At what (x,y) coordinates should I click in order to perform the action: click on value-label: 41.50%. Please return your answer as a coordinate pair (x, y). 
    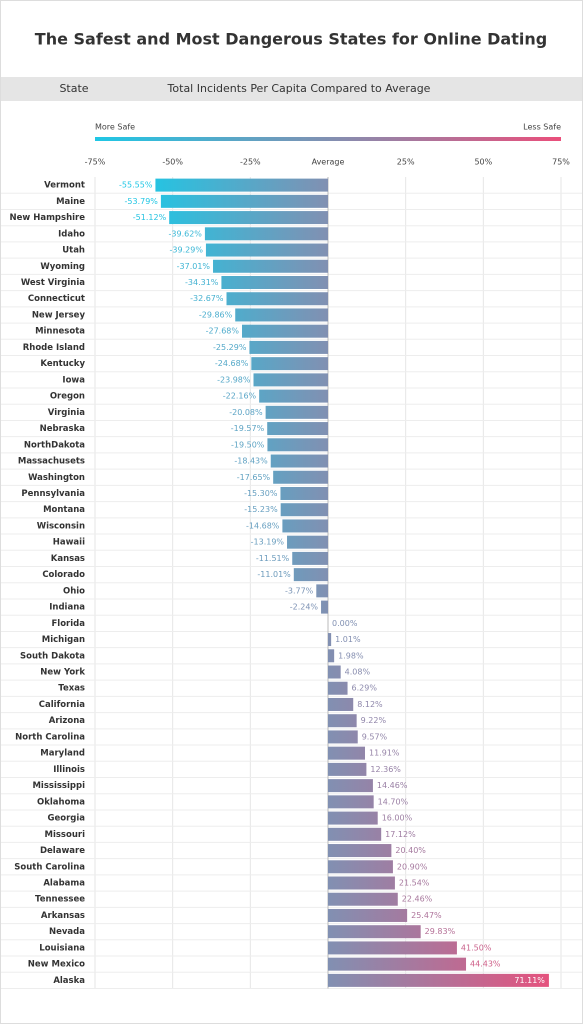
    Looking at the image, I should click on (476, 947).